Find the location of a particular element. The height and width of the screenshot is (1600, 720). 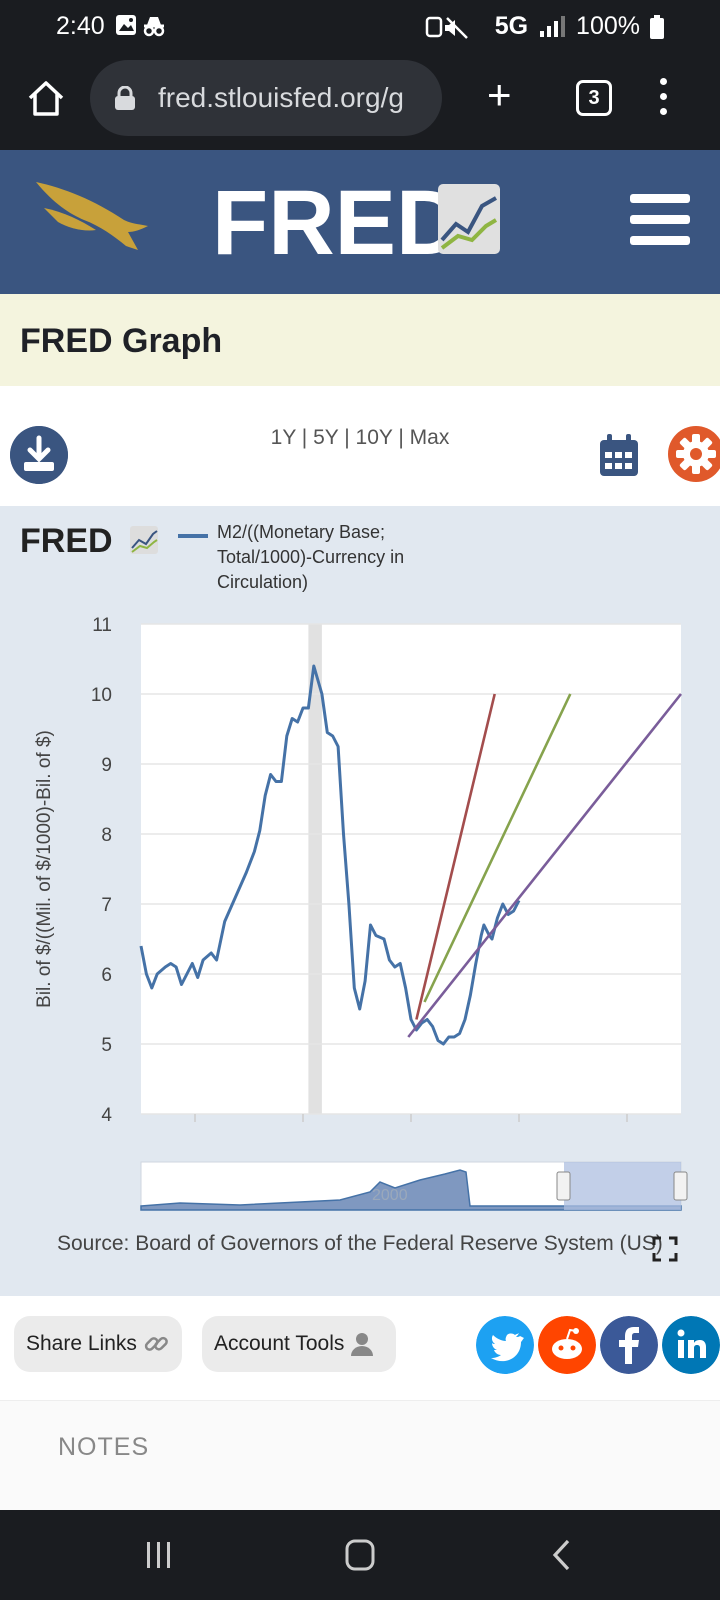

system-nav-bar is located at coordinates (360, 1555).